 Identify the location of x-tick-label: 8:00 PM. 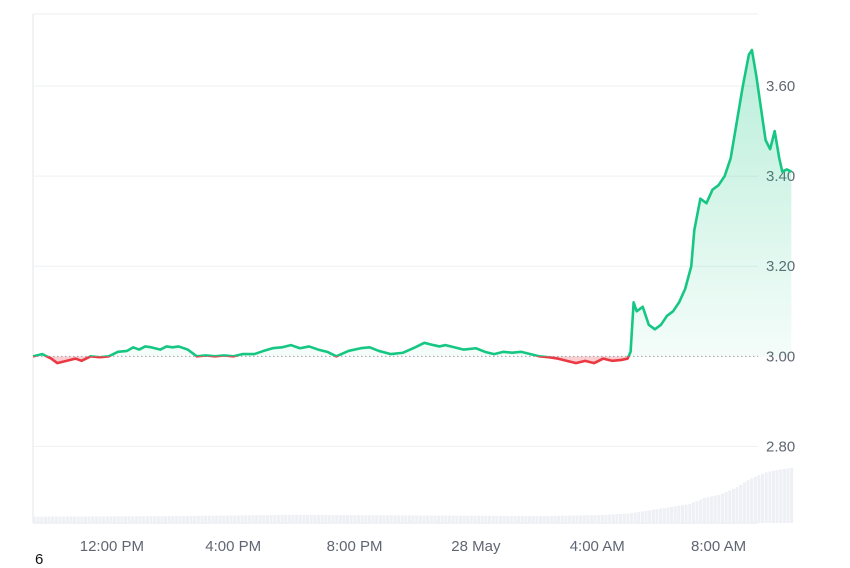
(355, 546).